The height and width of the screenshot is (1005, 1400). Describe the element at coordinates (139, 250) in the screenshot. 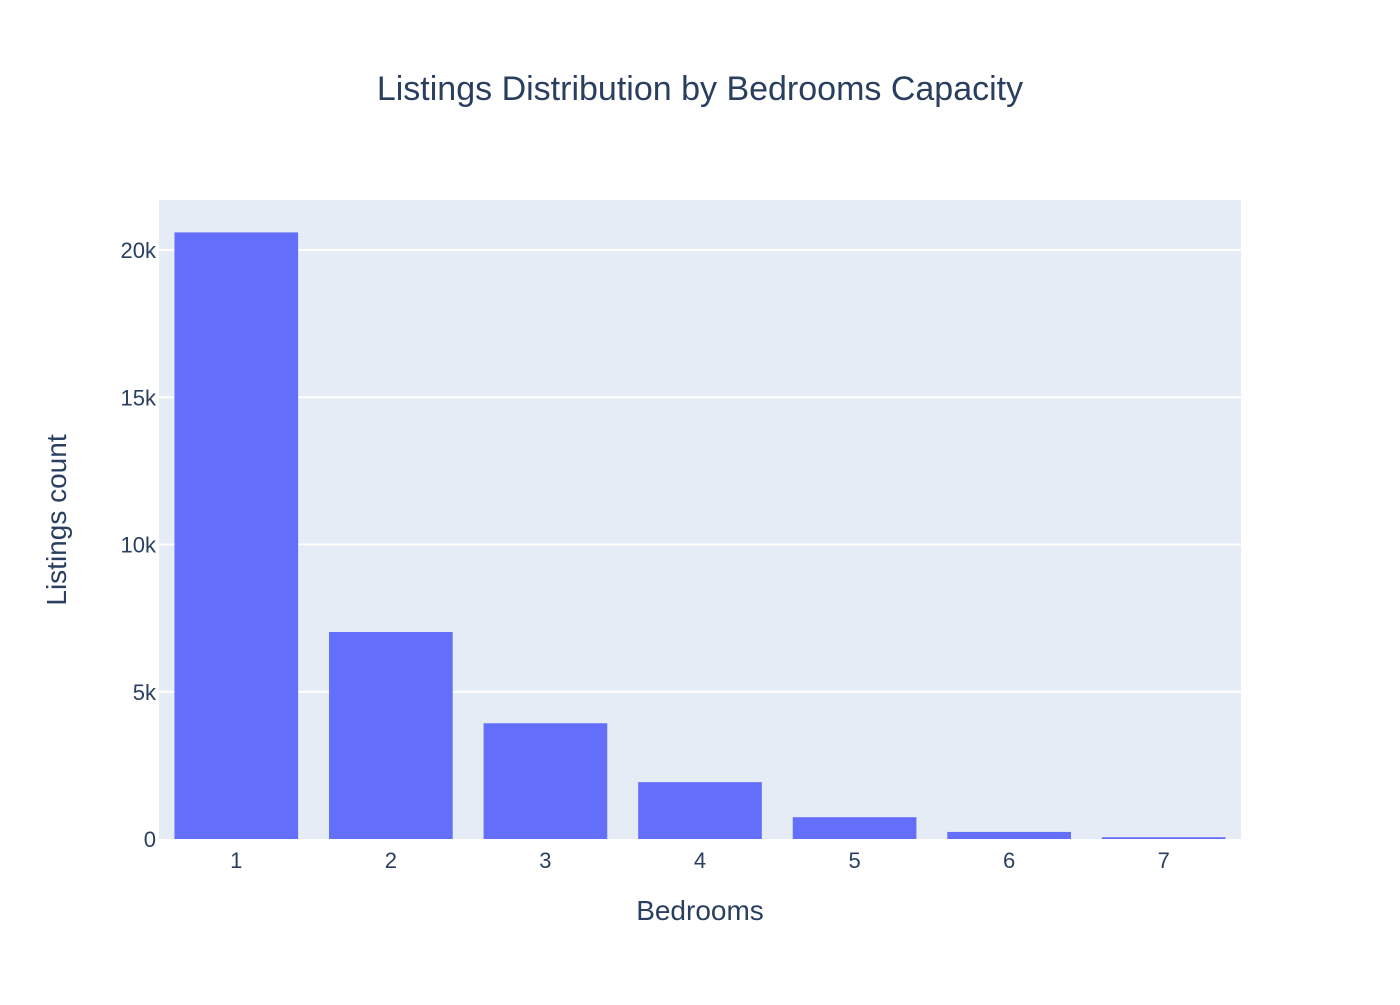

I see `y-tick-label: 20k` at that location.